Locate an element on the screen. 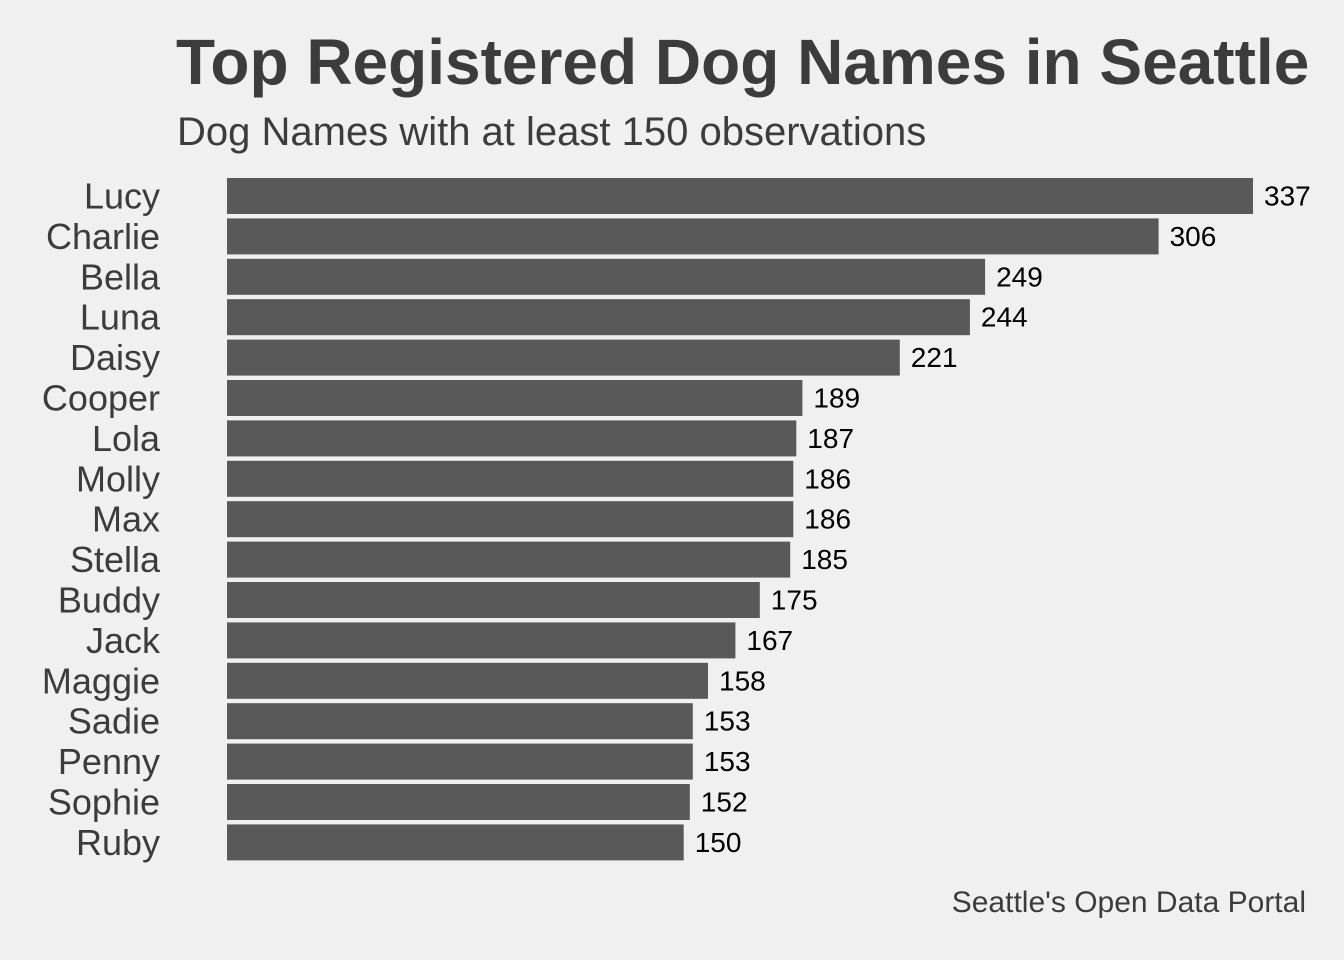  value-label-daisy: 221 is located at coordinates (934, 357).